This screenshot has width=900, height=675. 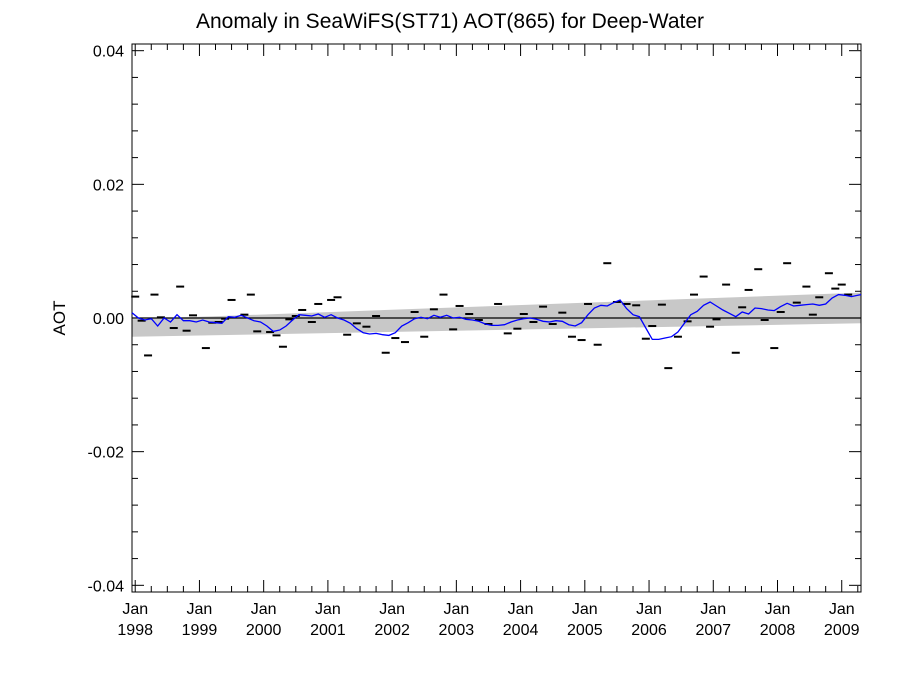 I want to click on smoothed-series-line, so click(x=496, y=317).